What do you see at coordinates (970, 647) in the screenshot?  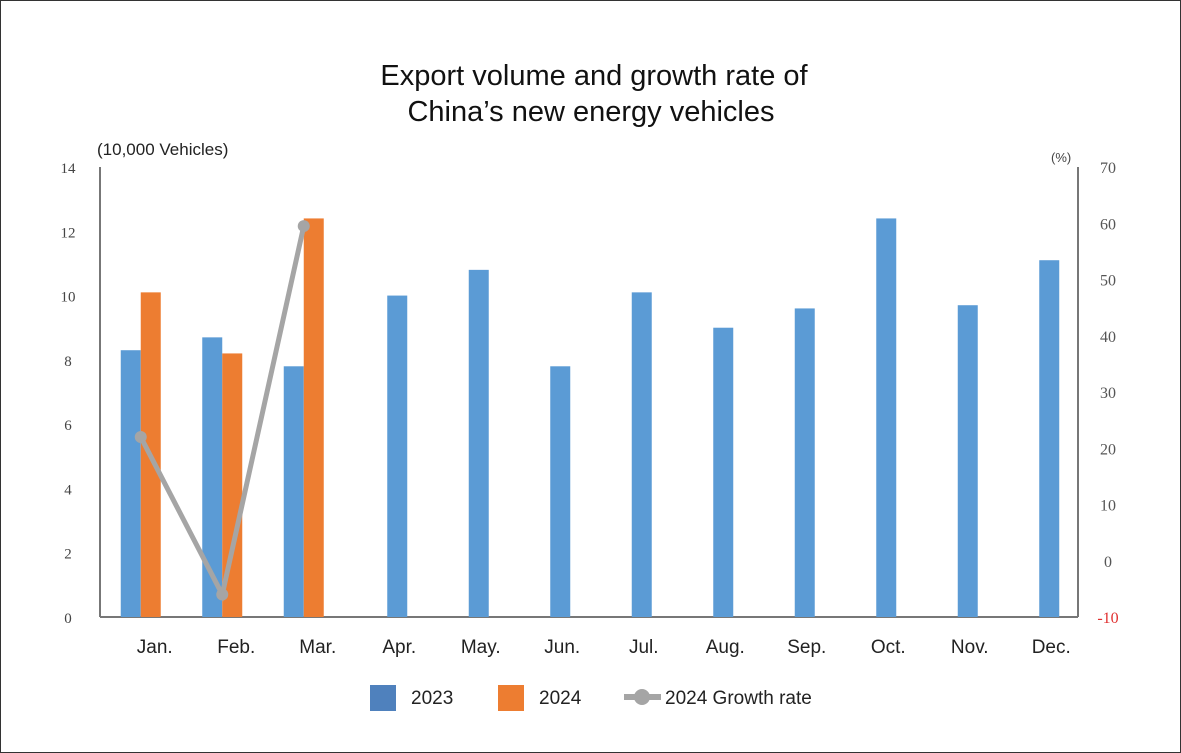 I see `x-tick-label: Nov.` at bounding box center [970, 647].